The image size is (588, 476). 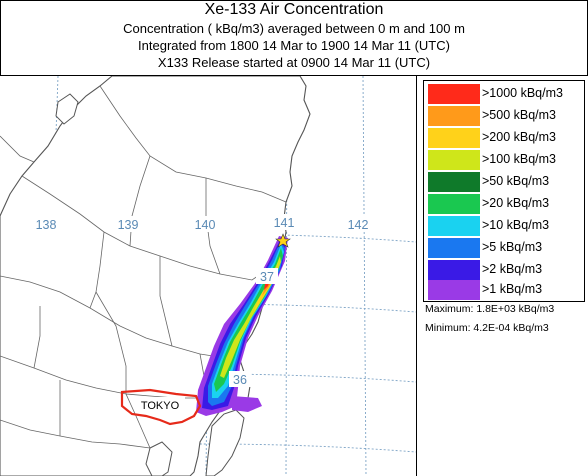 I want to click on legend-item-5: >5 kBq/m3, so click(x=505, y=248).